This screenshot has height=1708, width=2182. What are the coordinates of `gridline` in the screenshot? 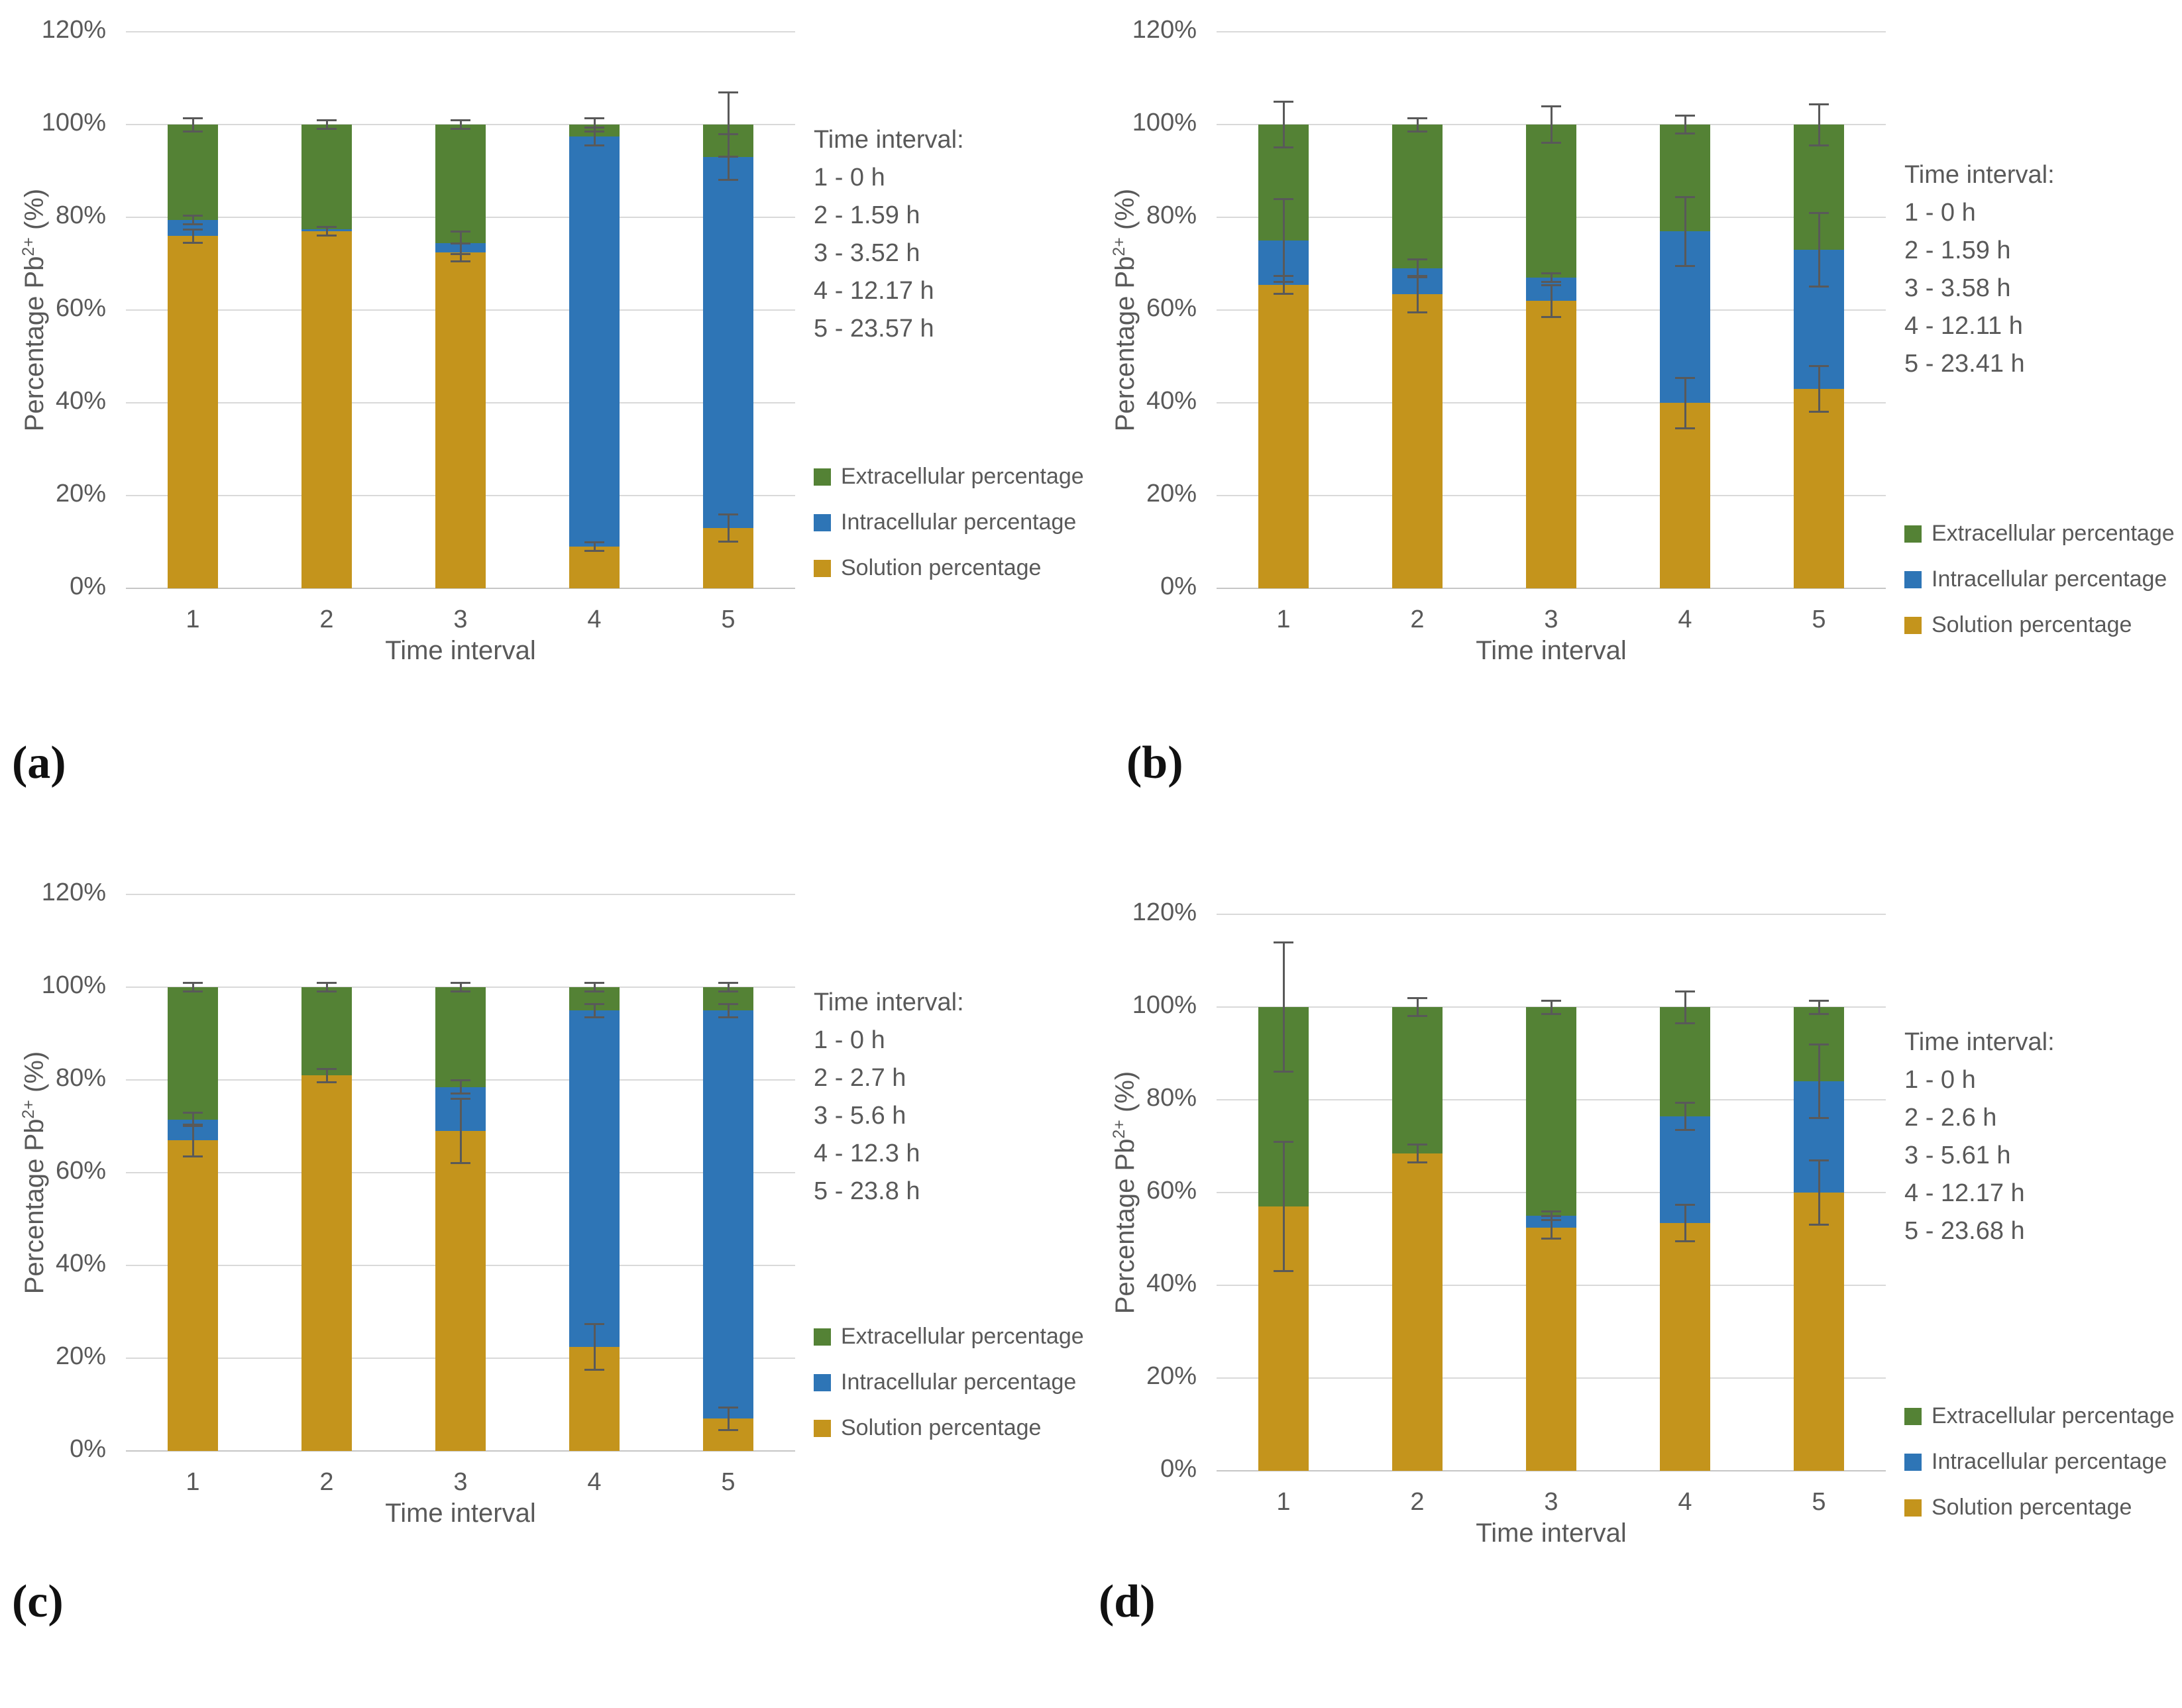 It's located at (1551, 914).